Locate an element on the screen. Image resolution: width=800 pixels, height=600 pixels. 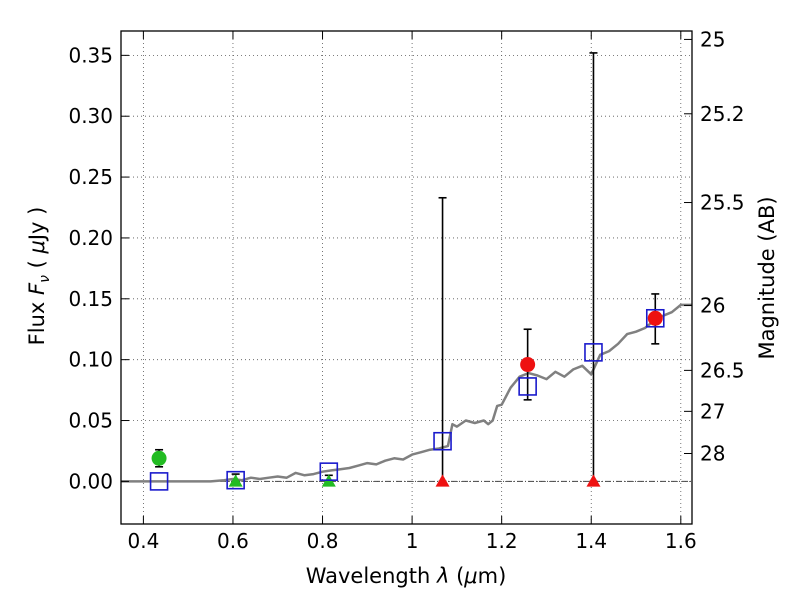
x-axis-label: Wavelength λ (μm) is located at coordinates (406, 576).